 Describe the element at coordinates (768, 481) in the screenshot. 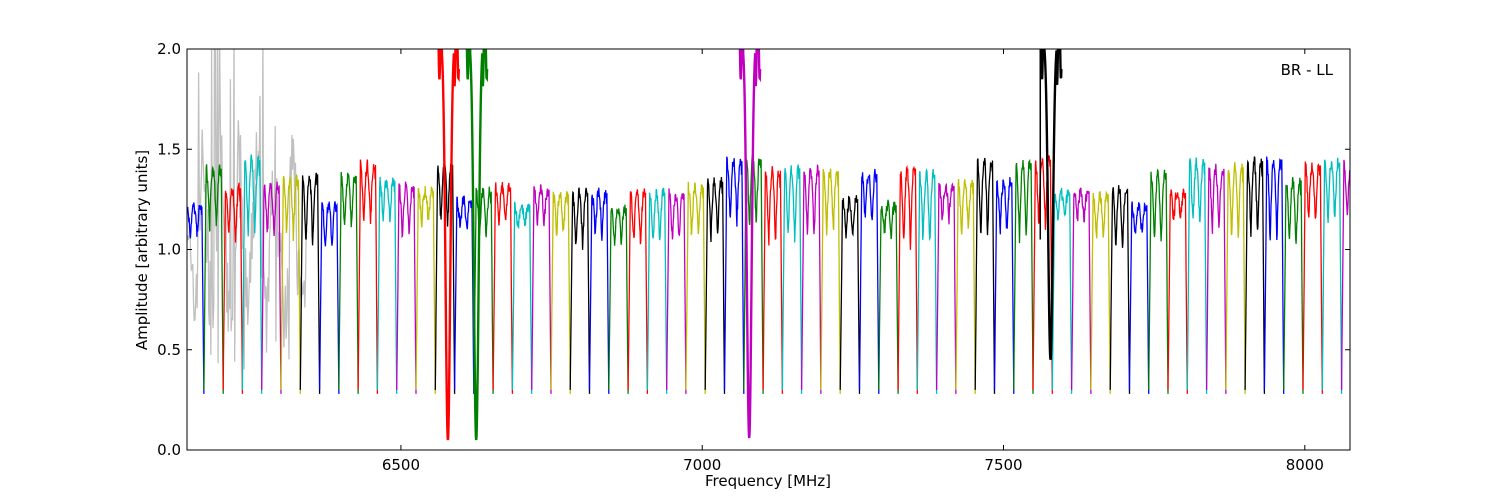

I see `x-axis-label: Frequency [MHz]` at that location.